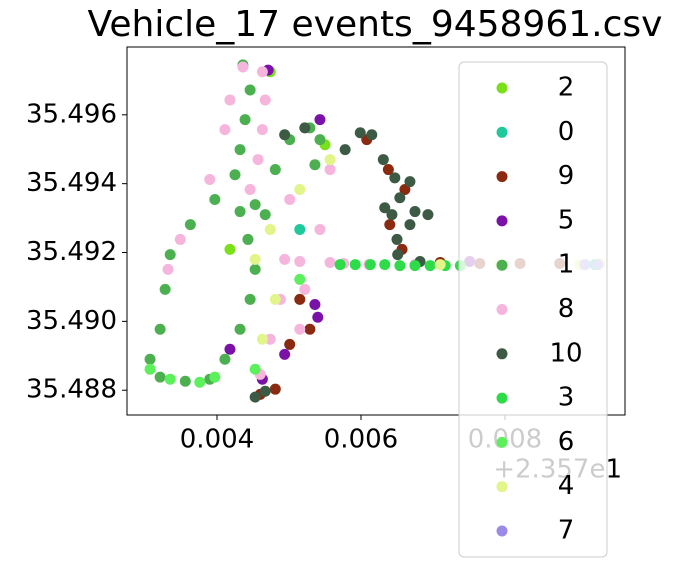  Describe the element at coordinates (566, 486) in the screenshot. I see `legend-label: 4` at that location.